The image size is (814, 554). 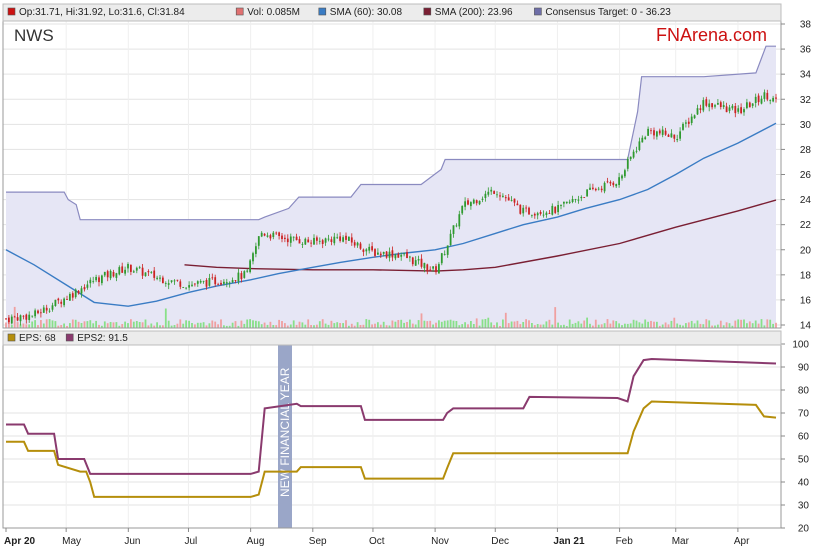 What do you see at coordinates (608, 12) in the screenshot?
I see `legend-label: Consensus Target: 0 - 36.23` at bounding box center [608, 12].